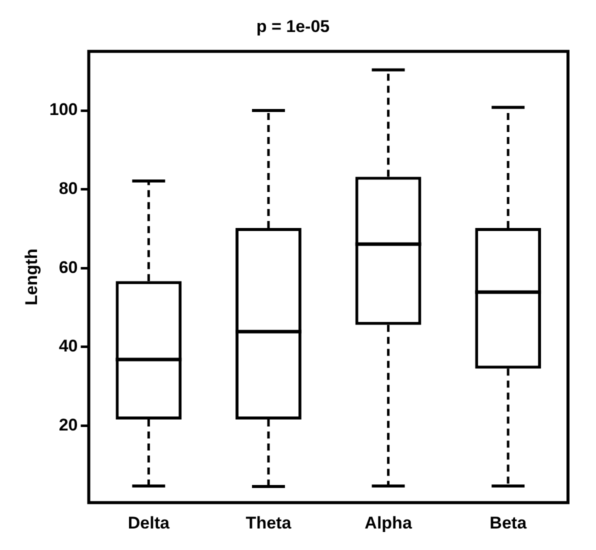 The width and height of the screenshot is (596, 550). Describe the element at coordinates (293, 26) in the screenshot. I see `chart-title: p = 1e-05` at that location.